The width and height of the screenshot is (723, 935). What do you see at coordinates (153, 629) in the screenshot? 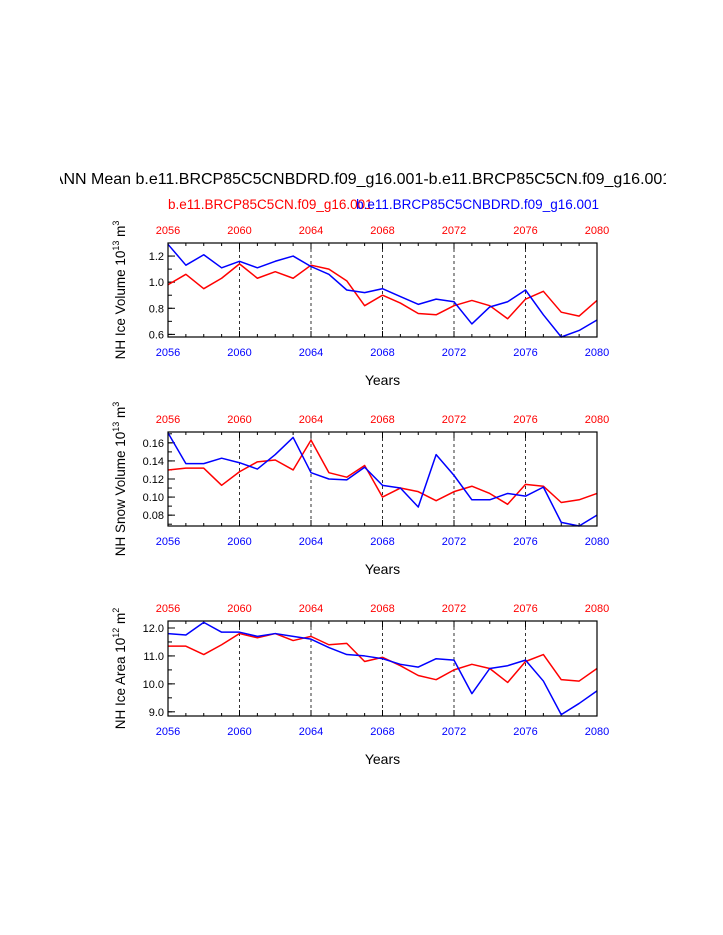
I see `y-tick-label: 12.0` at bounding box center [153, 629].